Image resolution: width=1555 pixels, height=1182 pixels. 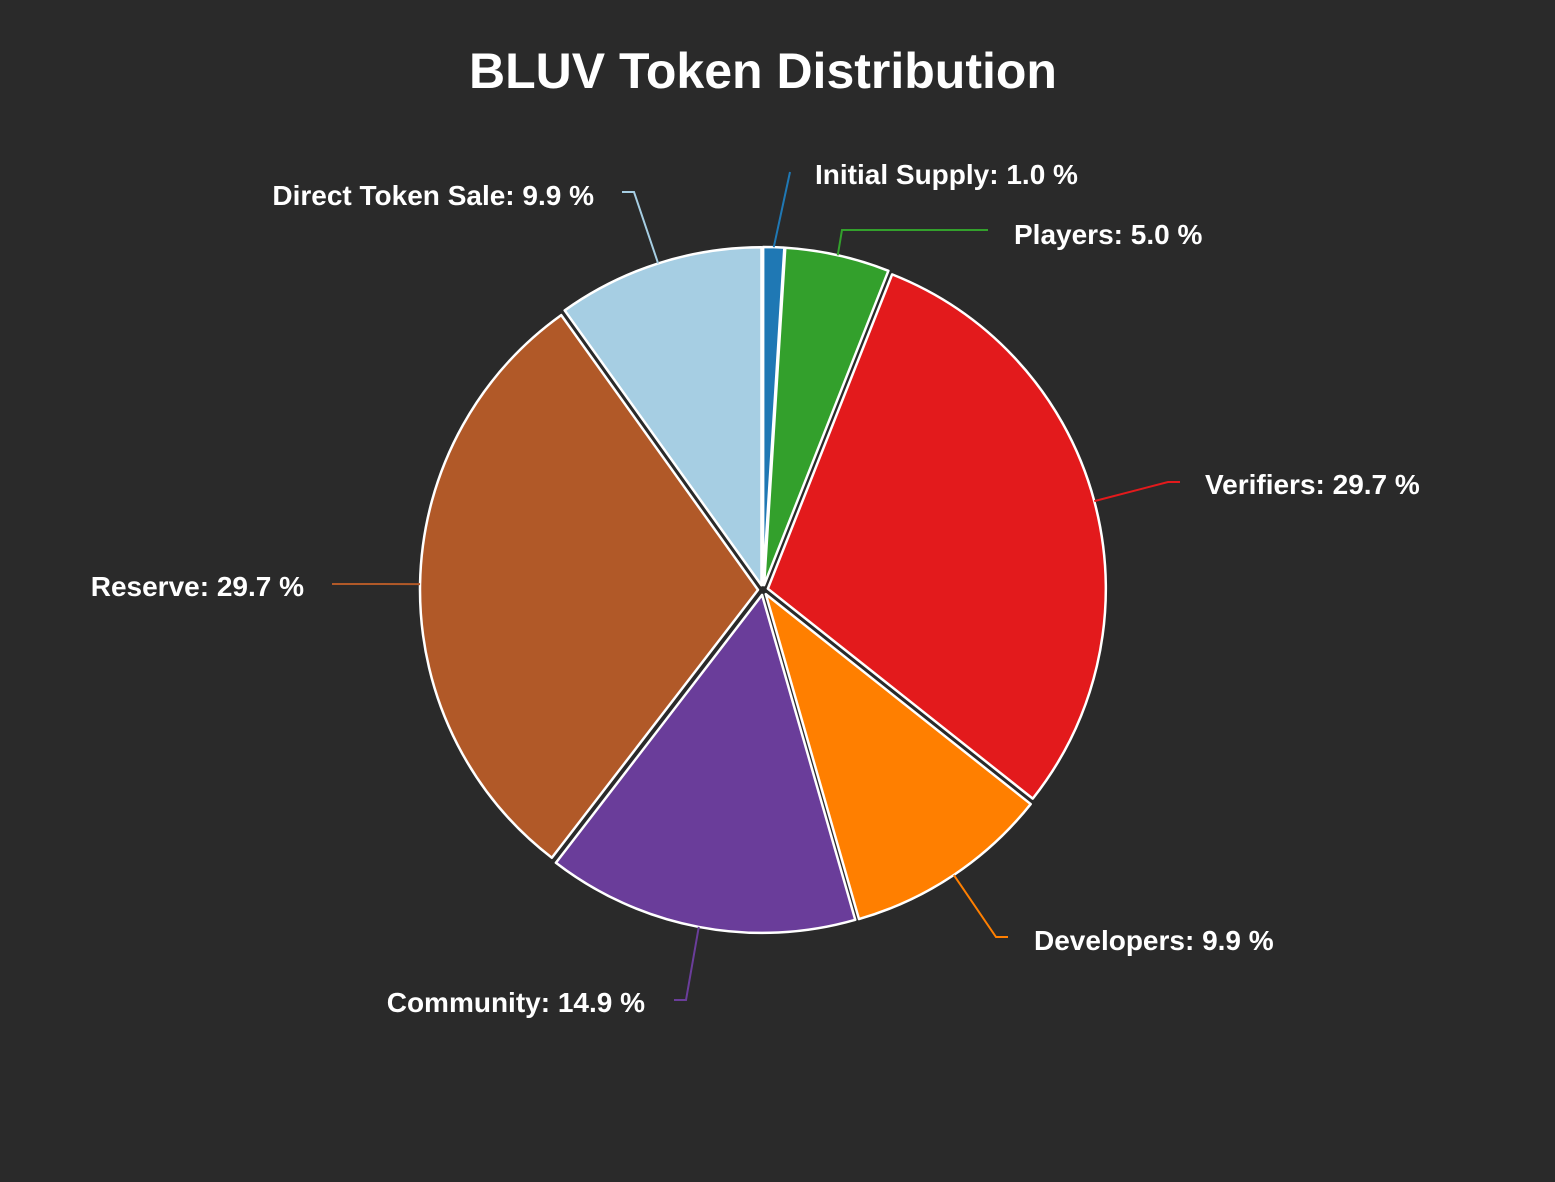 What do you see at coordinates (1154, 940) in the screenshot?
I see `slice-label-developers: Developers: 9.9 %` at bounding box center [1154, 940].